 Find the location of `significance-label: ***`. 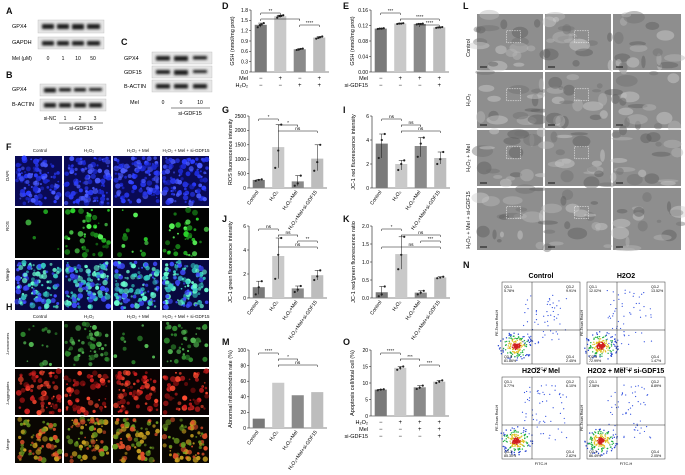

significance-label: *** is located at coordinates (410, 357).